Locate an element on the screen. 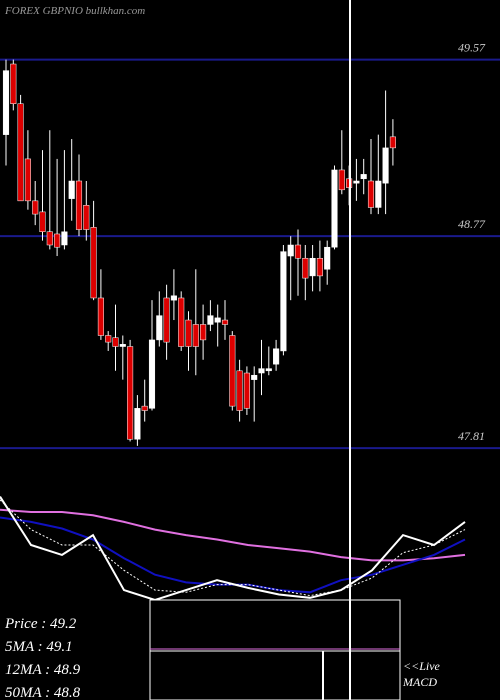  live-label: <<Live is located at coordinates (422, 666).